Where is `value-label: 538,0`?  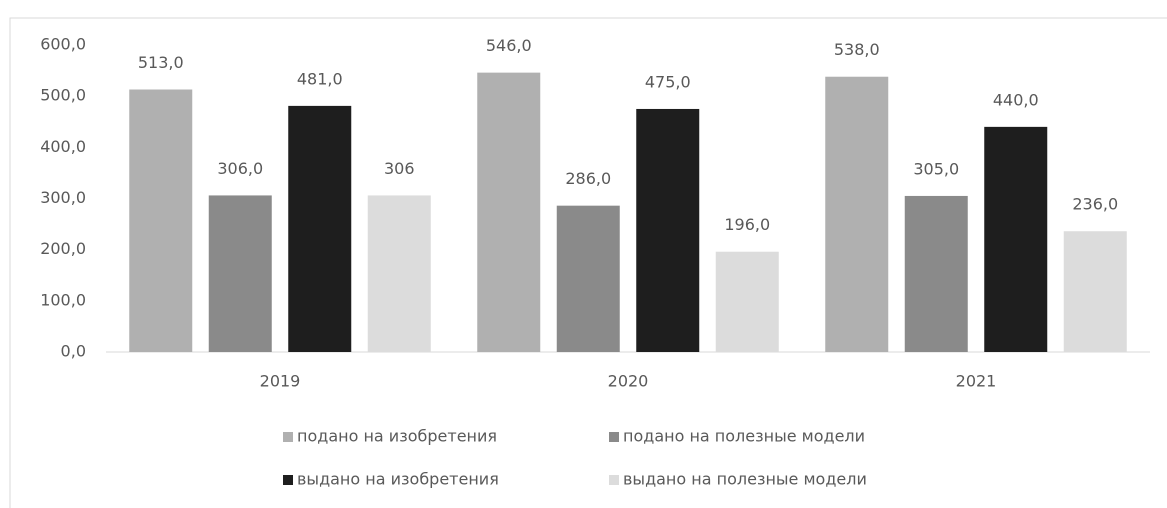 value-label: 538,0 is located at coordinates (857, 49).